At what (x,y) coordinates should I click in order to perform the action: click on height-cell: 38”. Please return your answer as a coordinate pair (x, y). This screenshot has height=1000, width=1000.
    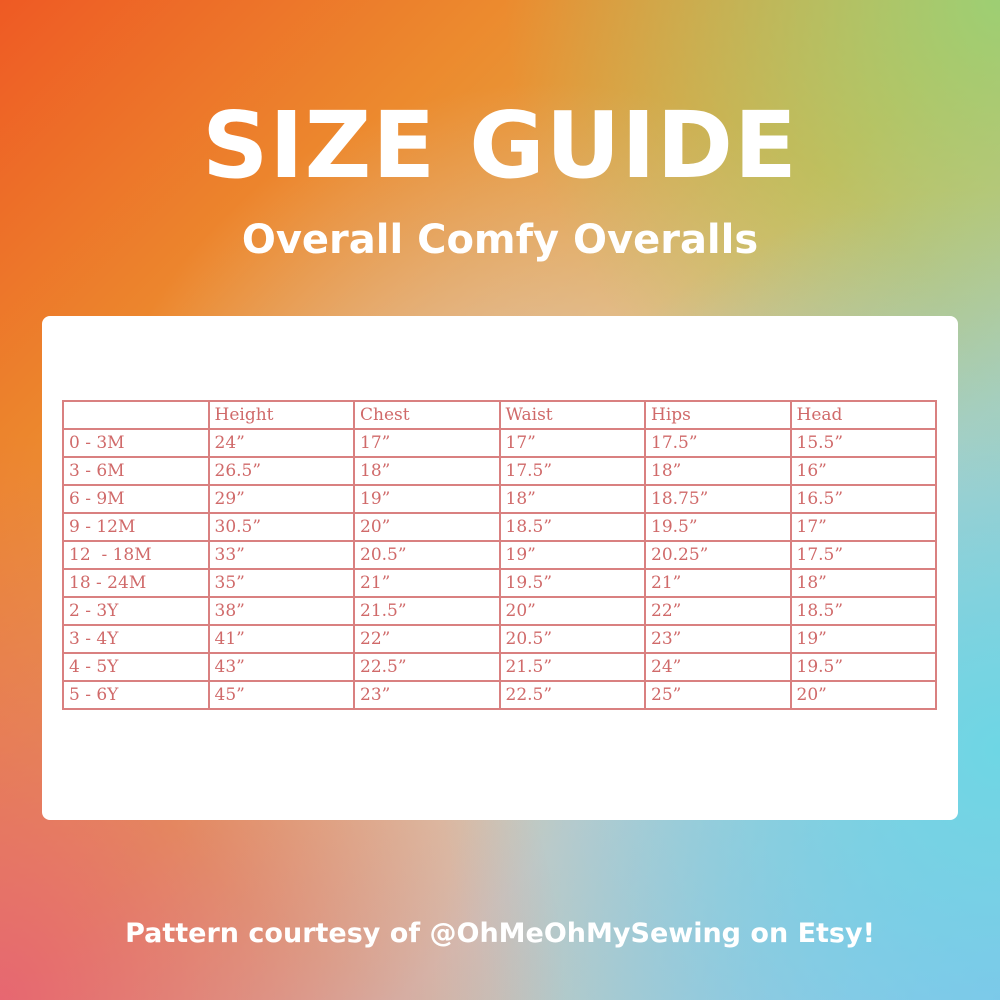
    Looking at the image, I should click on (281, 611).